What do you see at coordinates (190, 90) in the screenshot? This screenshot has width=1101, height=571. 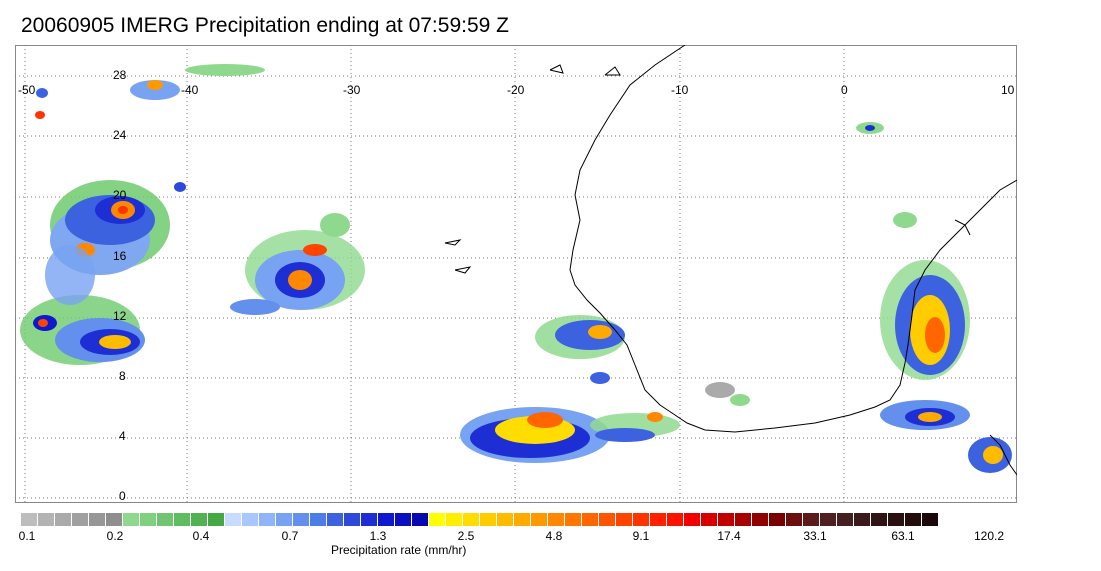 I see `lon-label: -40` at bounding box center [190, 90].